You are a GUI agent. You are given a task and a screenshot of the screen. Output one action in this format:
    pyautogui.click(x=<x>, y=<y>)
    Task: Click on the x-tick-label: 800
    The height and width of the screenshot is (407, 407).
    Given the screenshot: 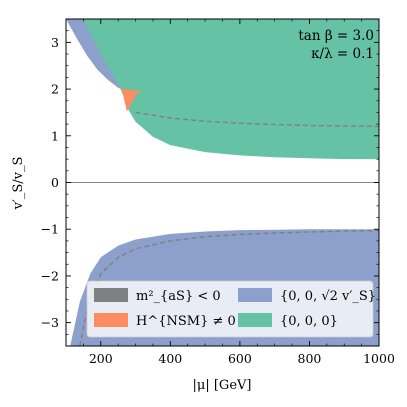 What is the action you would take?
    pyautogui.click(x=310, y=358)
    